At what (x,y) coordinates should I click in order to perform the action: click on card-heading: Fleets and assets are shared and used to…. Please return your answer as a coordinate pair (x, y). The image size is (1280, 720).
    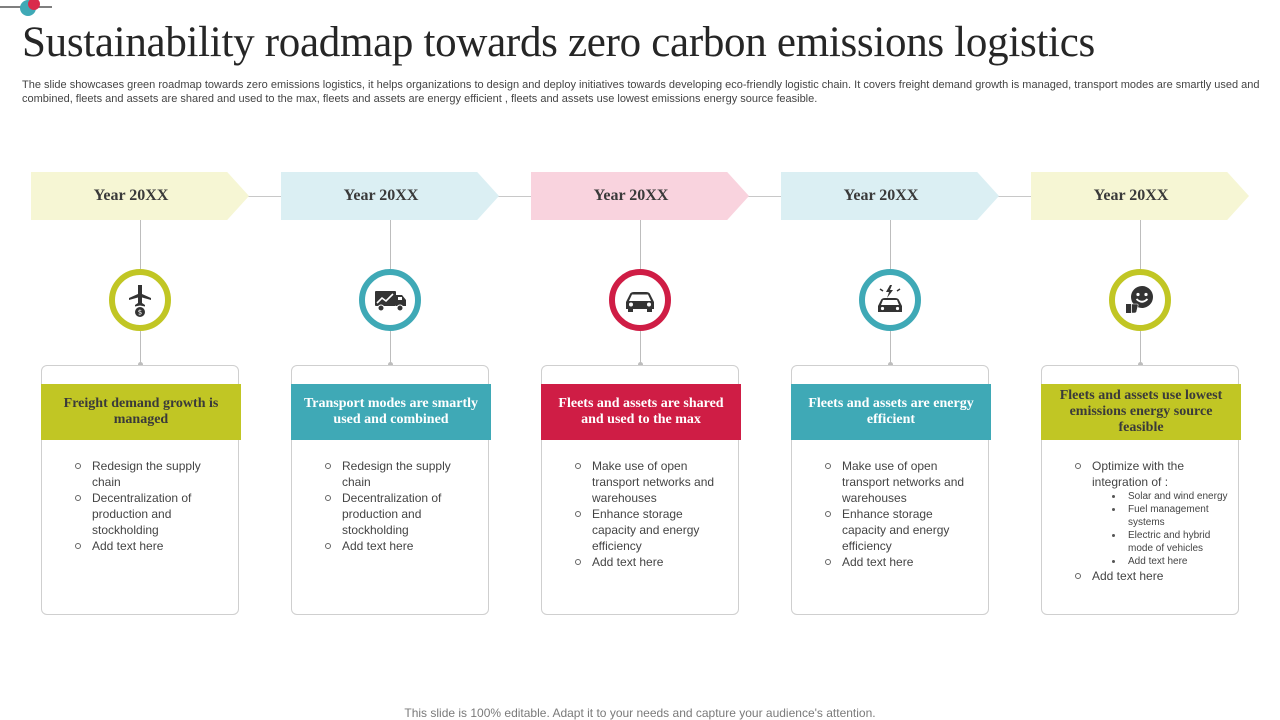
    Looking at the image, I should click on (641, 412).